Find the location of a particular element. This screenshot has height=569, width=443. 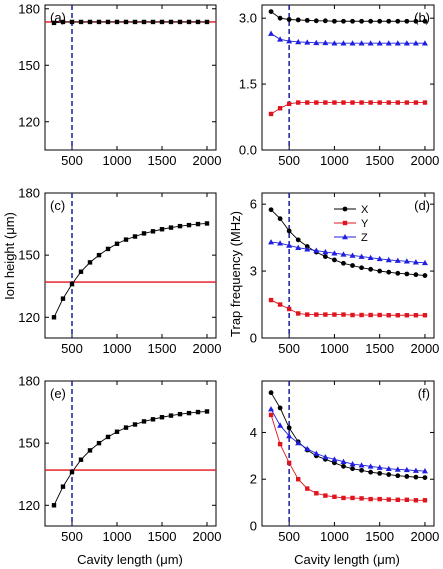

y-tick-label: 3 is located at coordinates (253, 271).